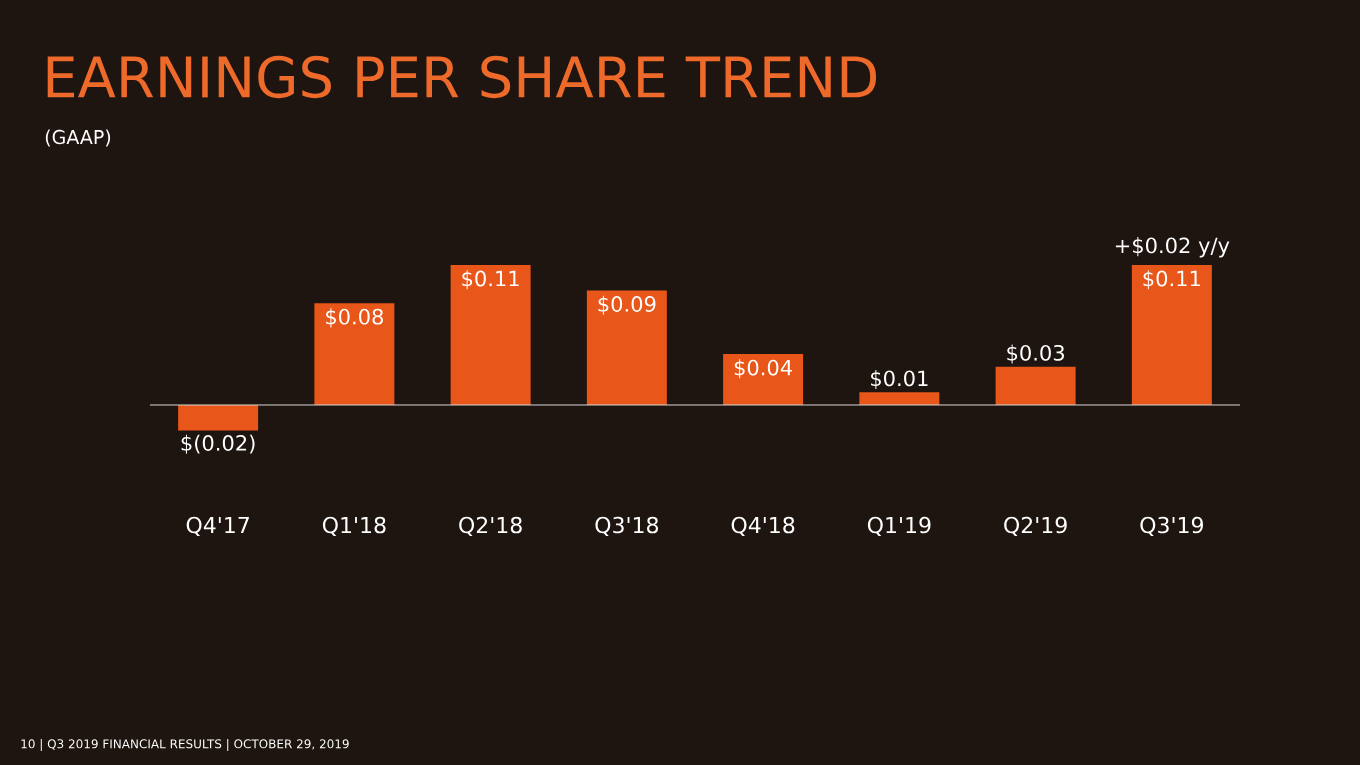 This screenshot has height=765, width=1360. Describe the element at coordinates (217, 526) in the screenshot. I see `x-tick-label: Q4'17` at that location.